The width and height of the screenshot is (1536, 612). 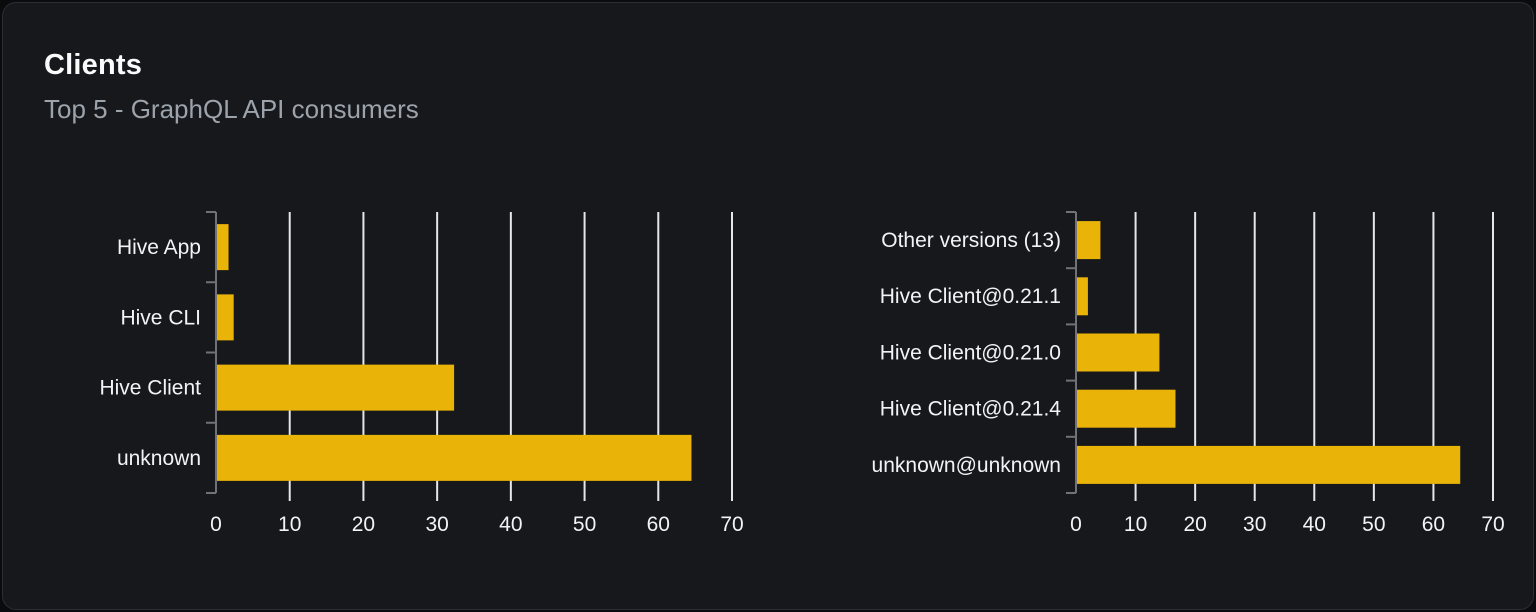 What do you see at coordinates (93, 65) in the screenshot?
I see `page-title: Clients` at bounding box center [93, 65].